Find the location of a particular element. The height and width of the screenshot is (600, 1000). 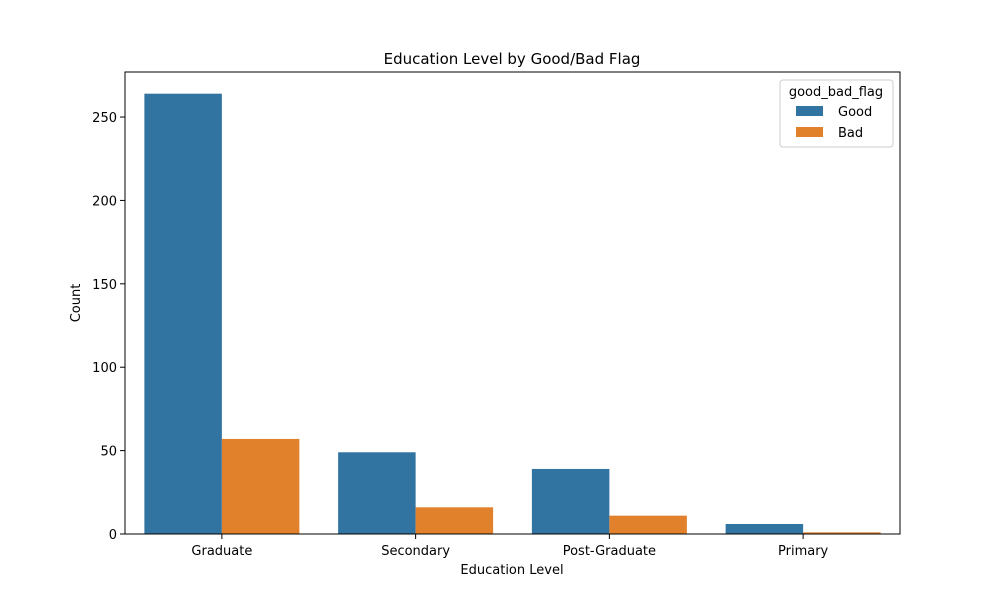

chart-title: Education Level by Good/Bad Flag is located at coordinates (512, 59).